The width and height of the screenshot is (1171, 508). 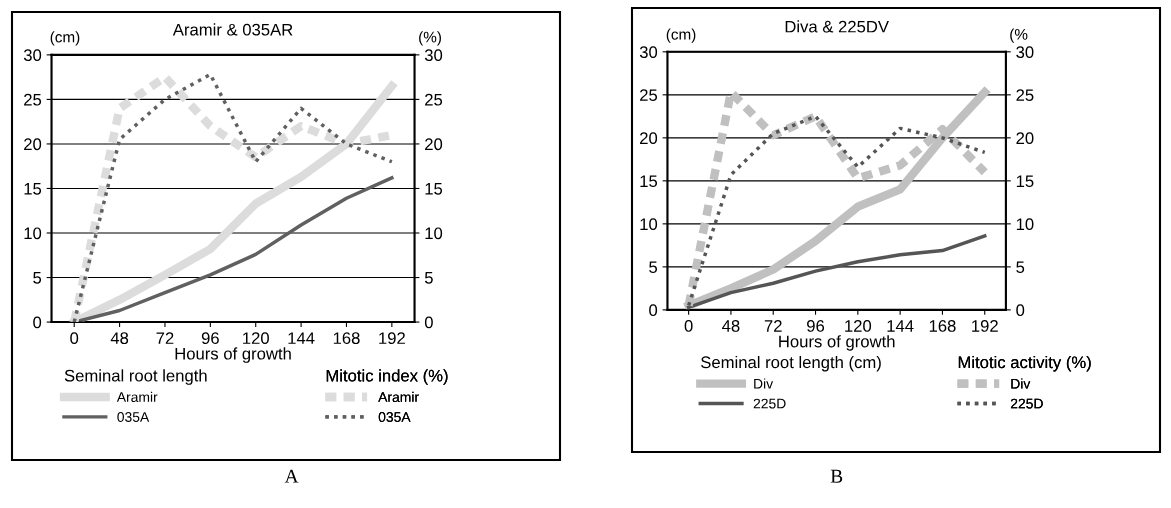 What do you see at coordinates (430, 38) in the screenshot?
I see `y2-axis-title: (%)` at bounding box center [430, 38].